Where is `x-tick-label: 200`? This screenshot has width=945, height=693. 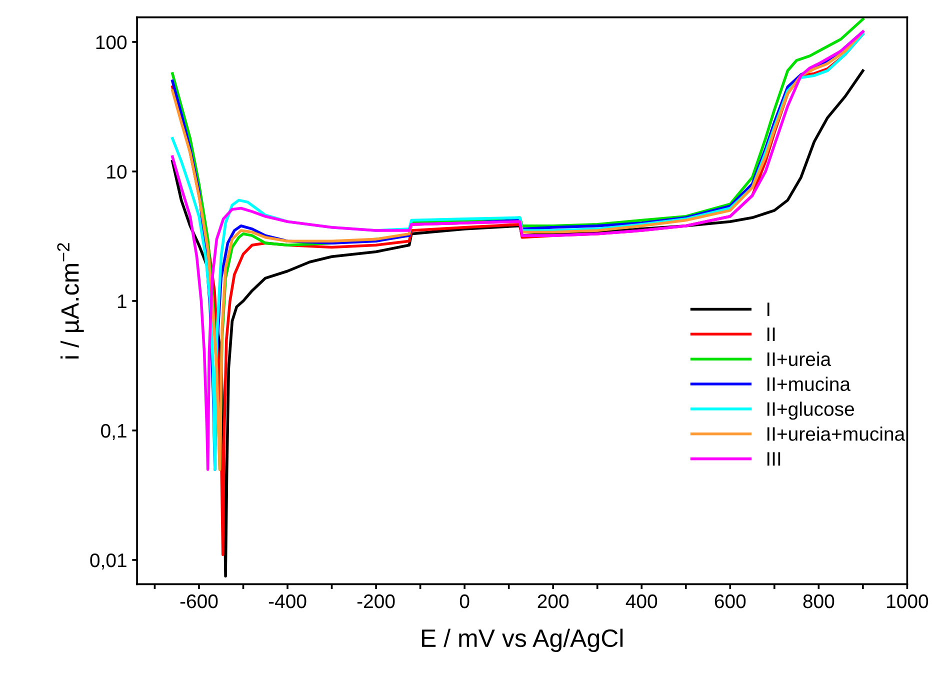
x-tick-label: 200 is located at coordinates (553, 601).